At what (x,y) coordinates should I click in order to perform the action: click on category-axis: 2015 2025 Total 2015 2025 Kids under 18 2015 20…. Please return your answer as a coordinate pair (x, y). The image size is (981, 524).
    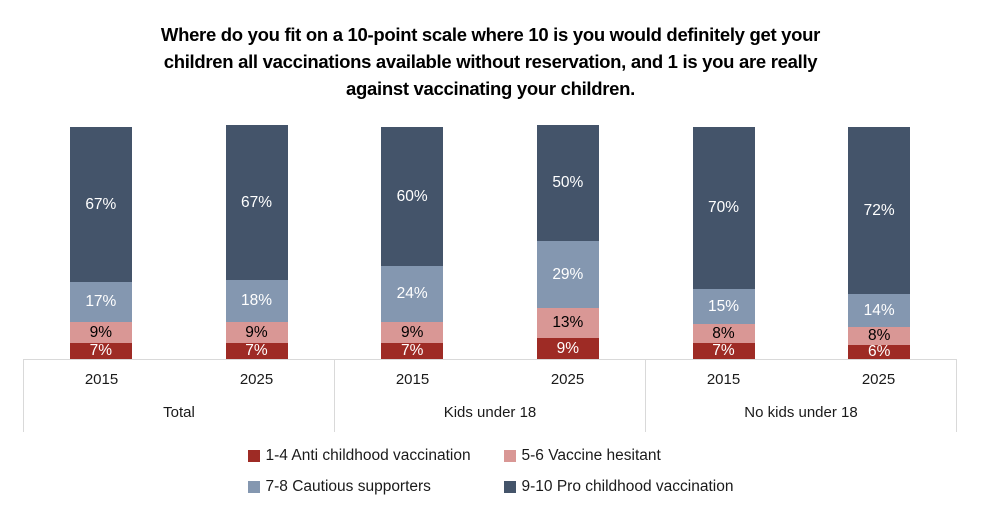
    Looking at the image, I should click on (490, 395).